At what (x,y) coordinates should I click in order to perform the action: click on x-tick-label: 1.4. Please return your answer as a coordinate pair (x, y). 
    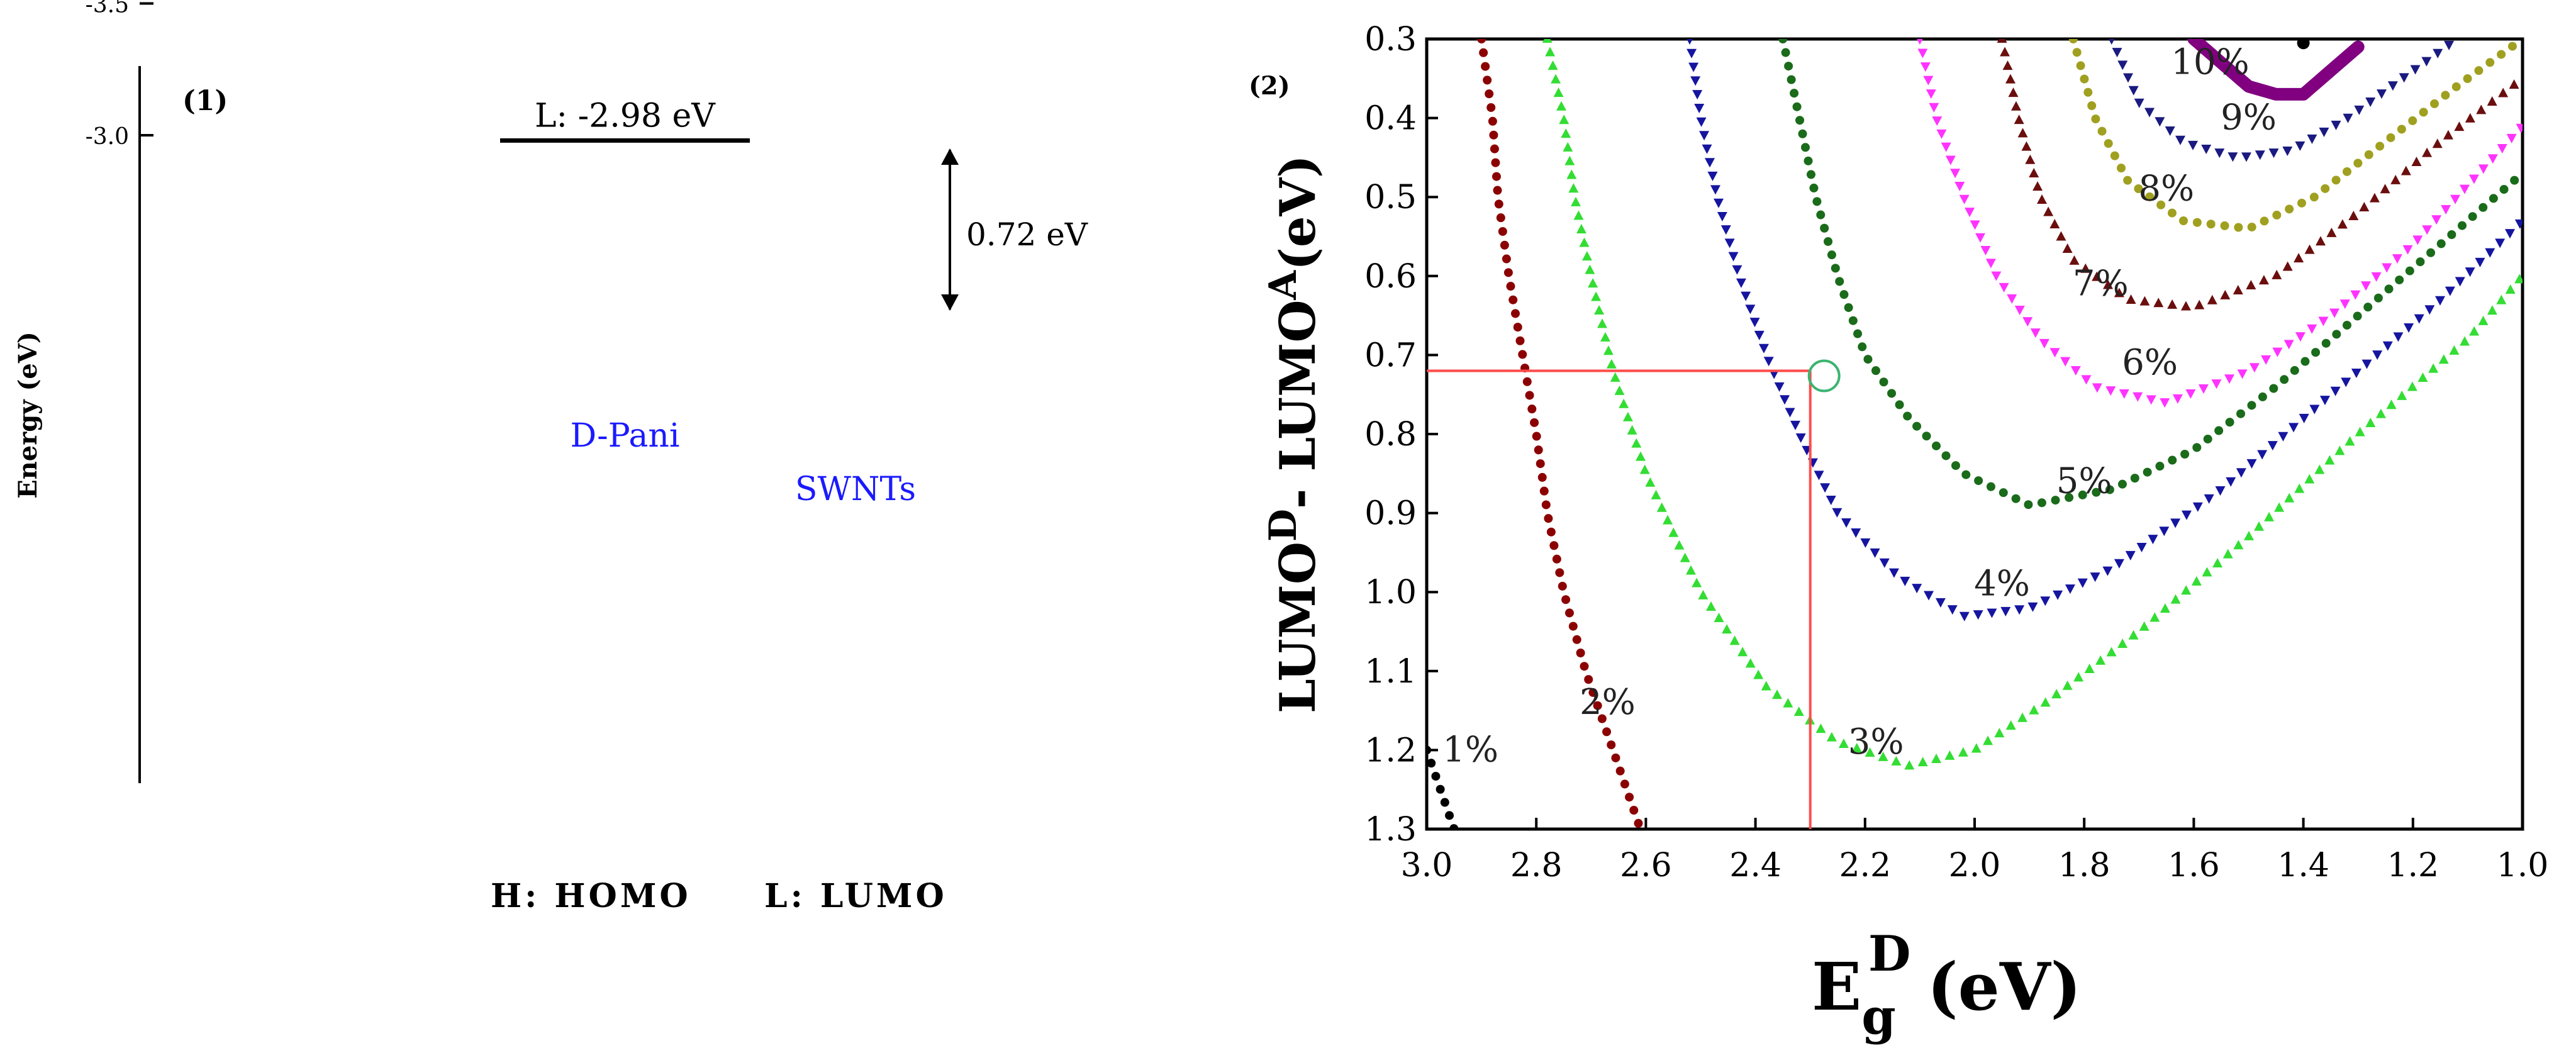
    Looking at the image, I should click on (2303, 865).